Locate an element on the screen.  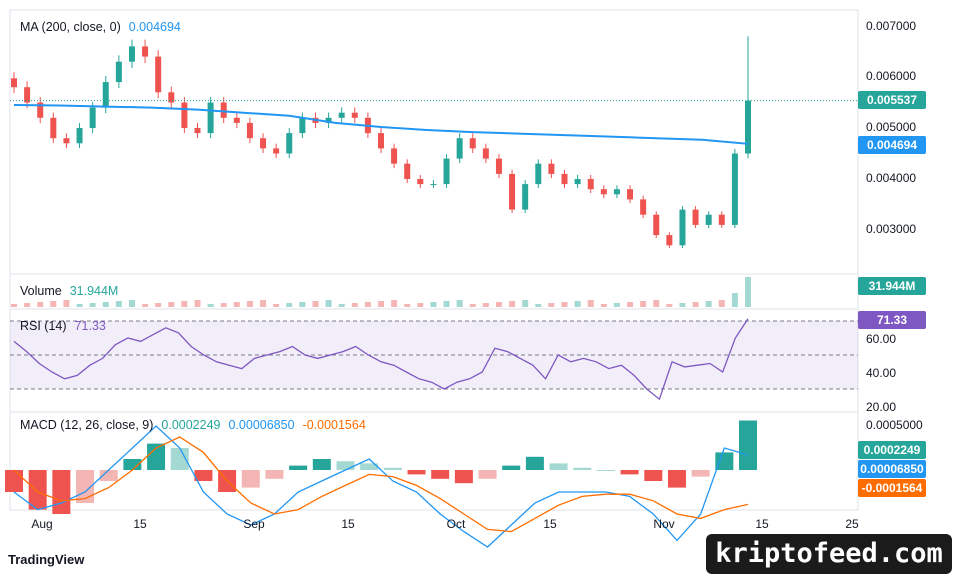
volume-legend-value: 31.944M is located at coordinates (94, 291).